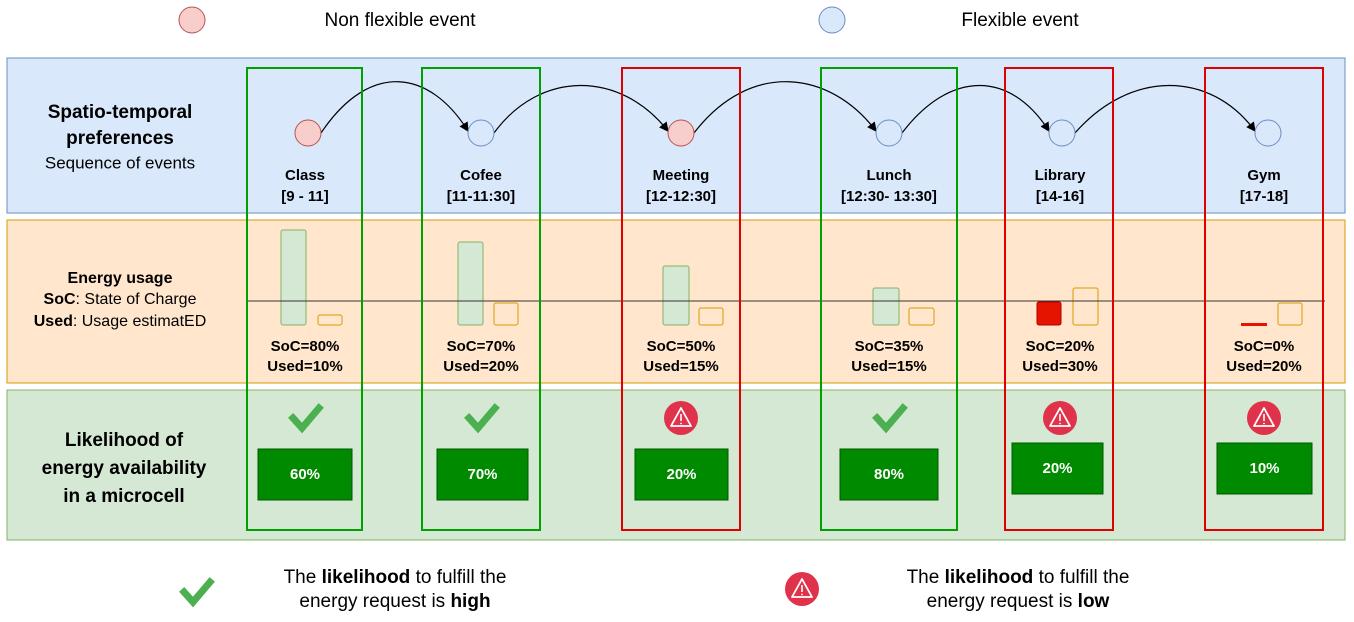 The image size is (1354, 622). Describe the element at coordinates (120, 112) in the screenshot. I see `row-title: Spatio-temporal` at that location.